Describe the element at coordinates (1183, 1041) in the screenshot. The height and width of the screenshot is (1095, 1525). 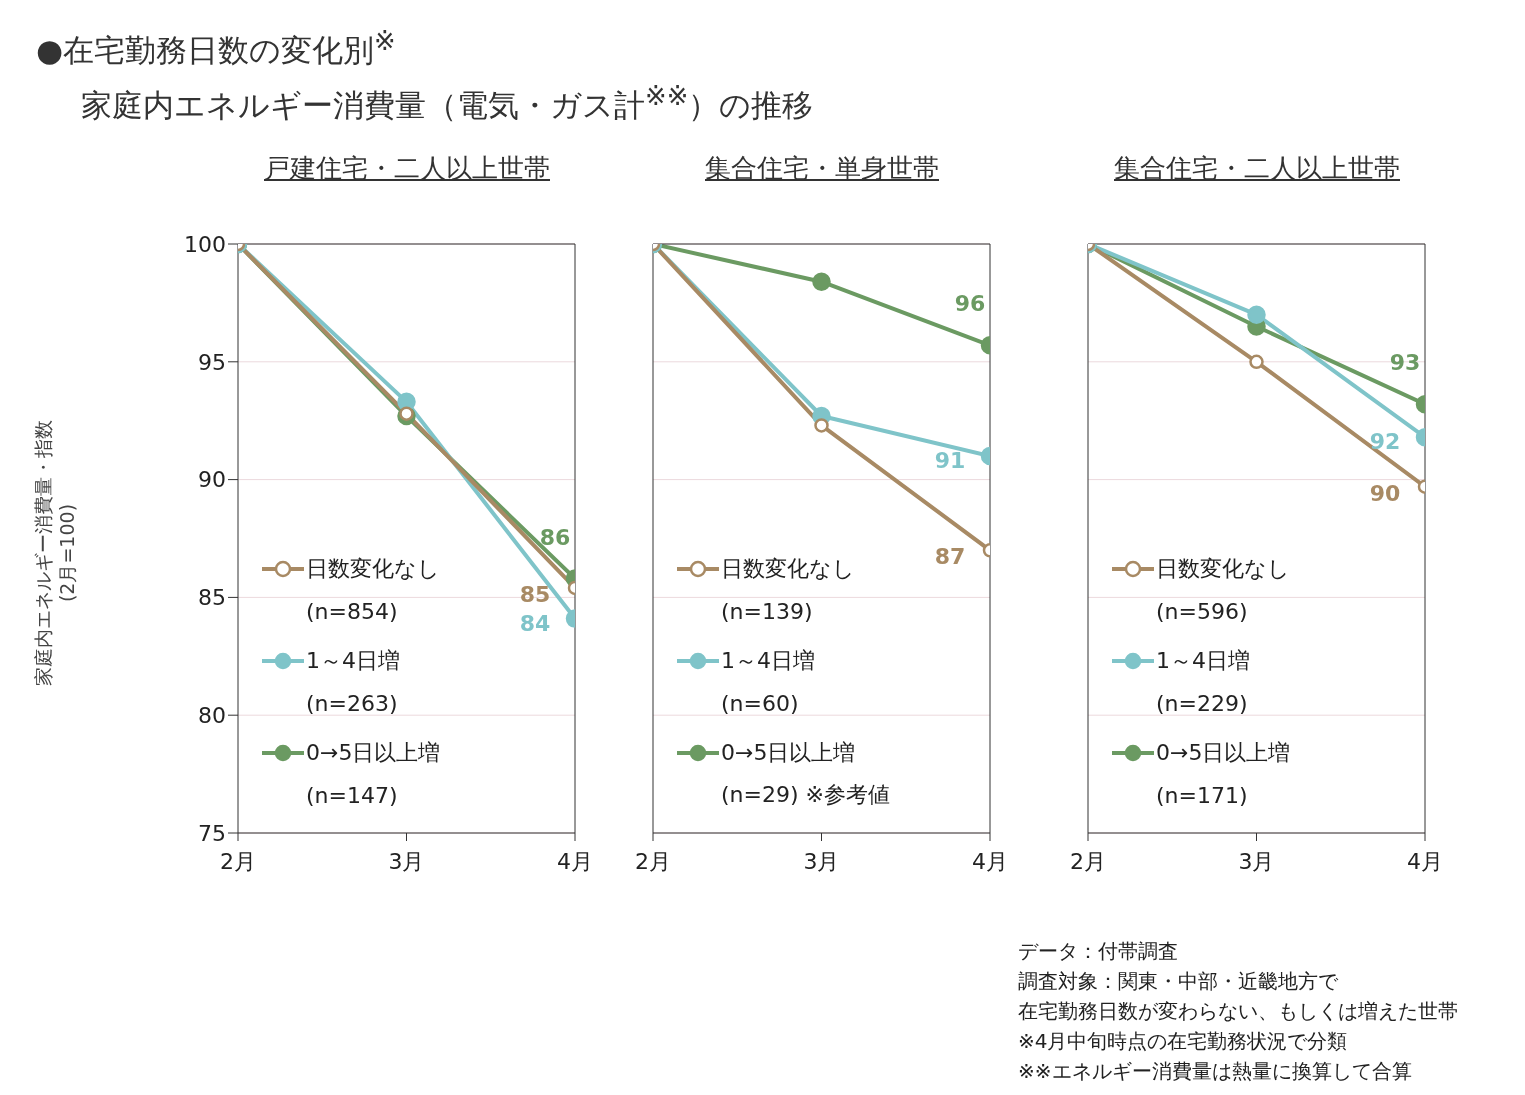
I see `text: ※4月中旬時点の在宅勤務状況で分類` at that location.